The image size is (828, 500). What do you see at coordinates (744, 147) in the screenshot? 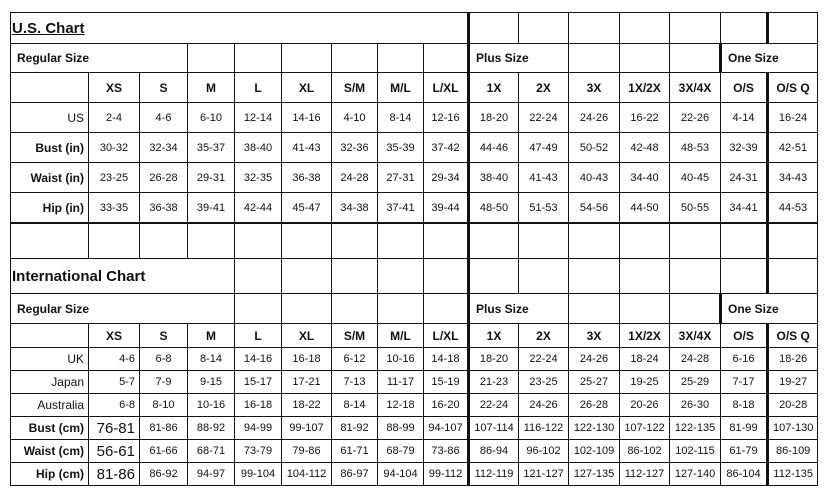
I see `size-value: 32-39` at bounding box center [744, 147].